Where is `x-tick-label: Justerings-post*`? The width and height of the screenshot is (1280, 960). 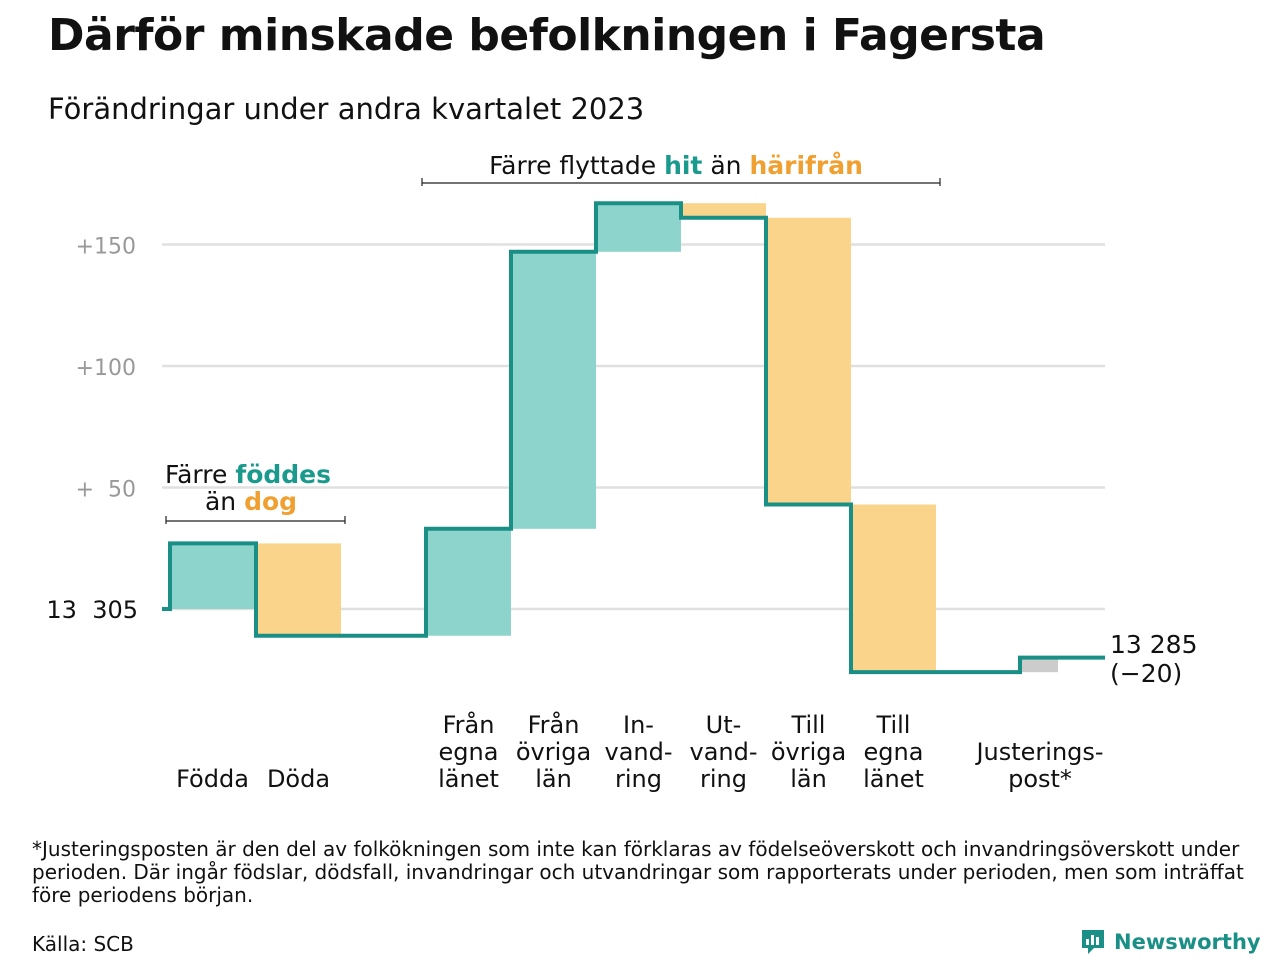 x-tick-label: Justerings-post* is located at coordinates (1038, 765).